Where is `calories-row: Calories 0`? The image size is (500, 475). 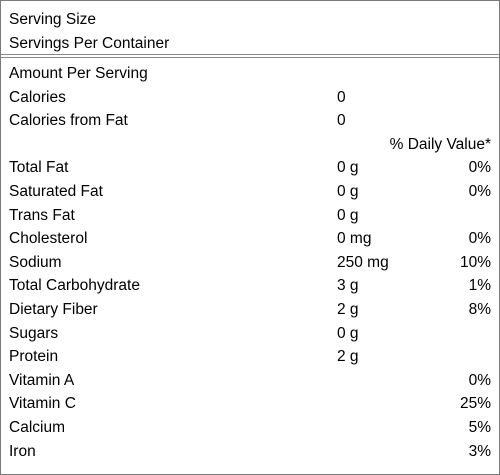 calories-row: Calories 0 is located at coordinates (250, 98).